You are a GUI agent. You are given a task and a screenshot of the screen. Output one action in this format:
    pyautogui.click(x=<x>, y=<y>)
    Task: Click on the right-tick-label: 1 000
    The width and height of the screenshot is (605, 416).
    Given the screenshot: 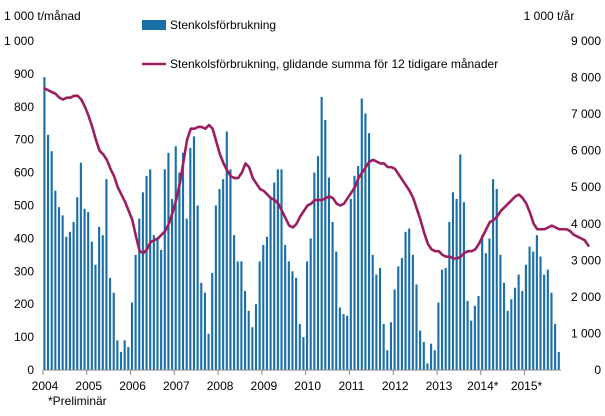 What is the action you would take?
    pyautogui.click(x=586, y=333)
    